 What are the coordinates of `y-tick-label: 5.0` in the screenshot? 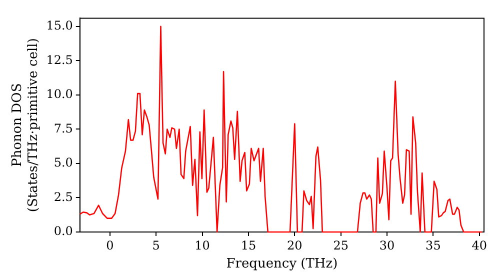 It's located at (63, 163).